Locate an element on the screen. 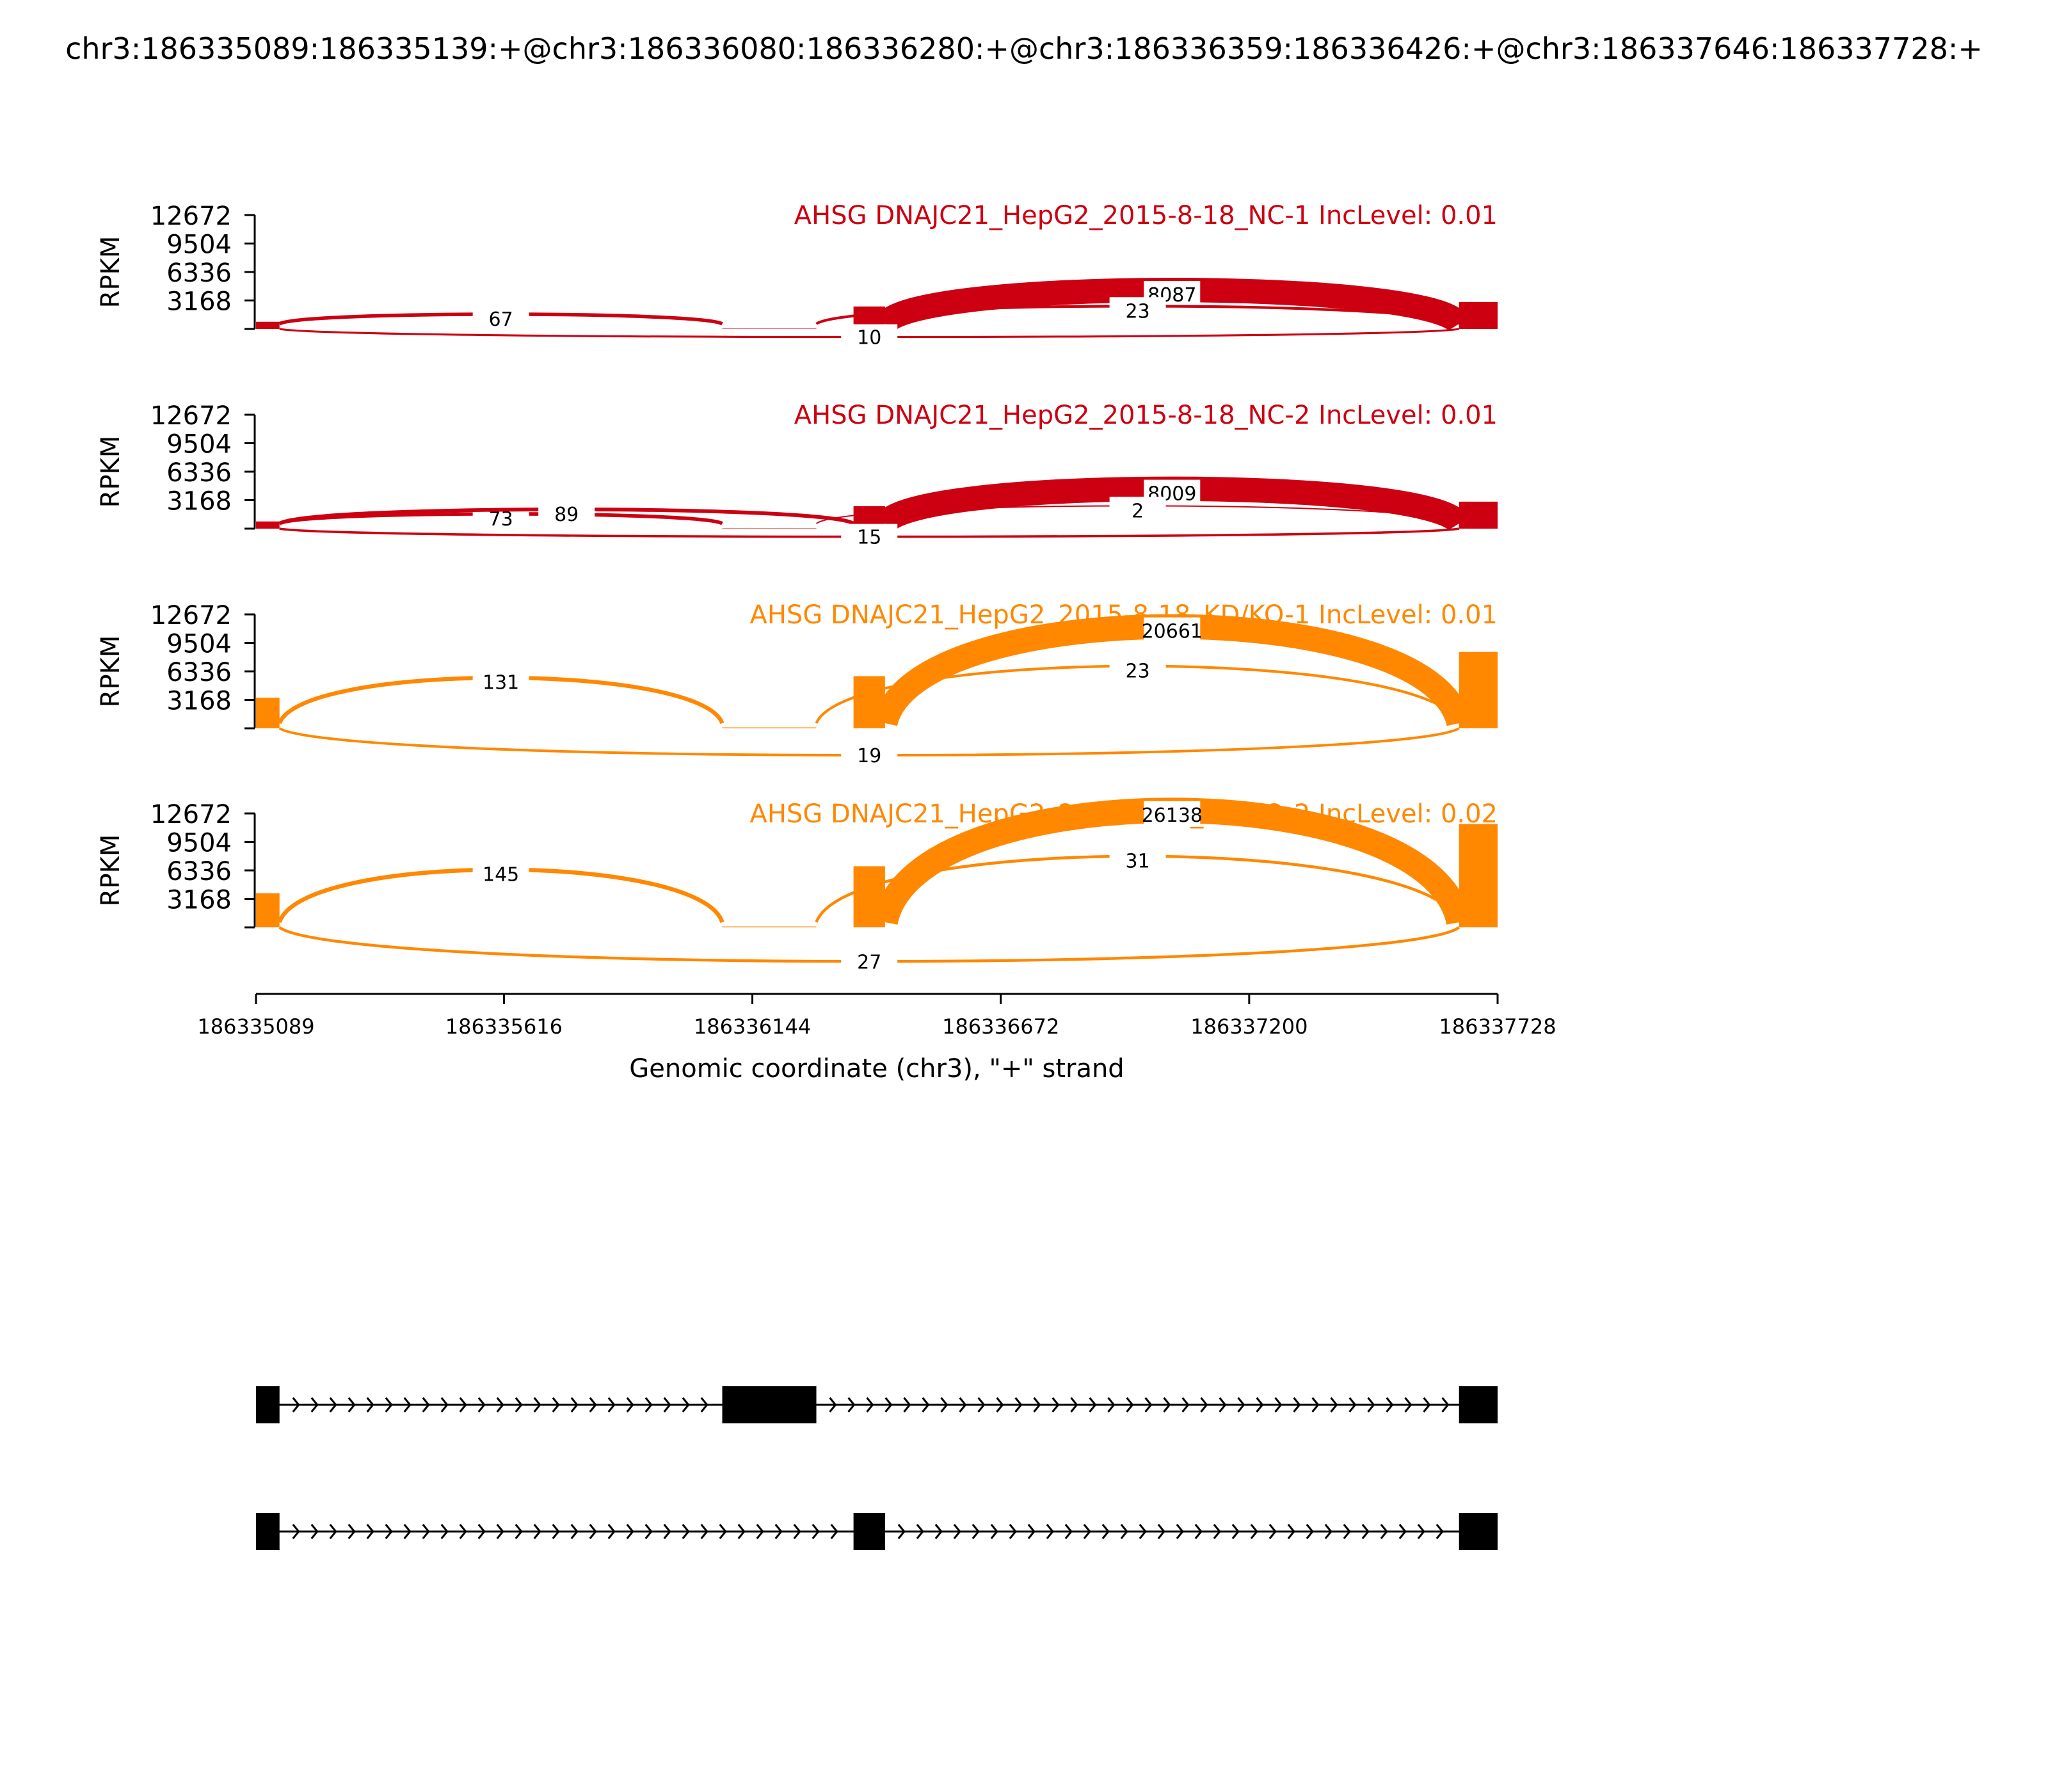  y-tick-label: 3168 is located at coordinates (199, 501).